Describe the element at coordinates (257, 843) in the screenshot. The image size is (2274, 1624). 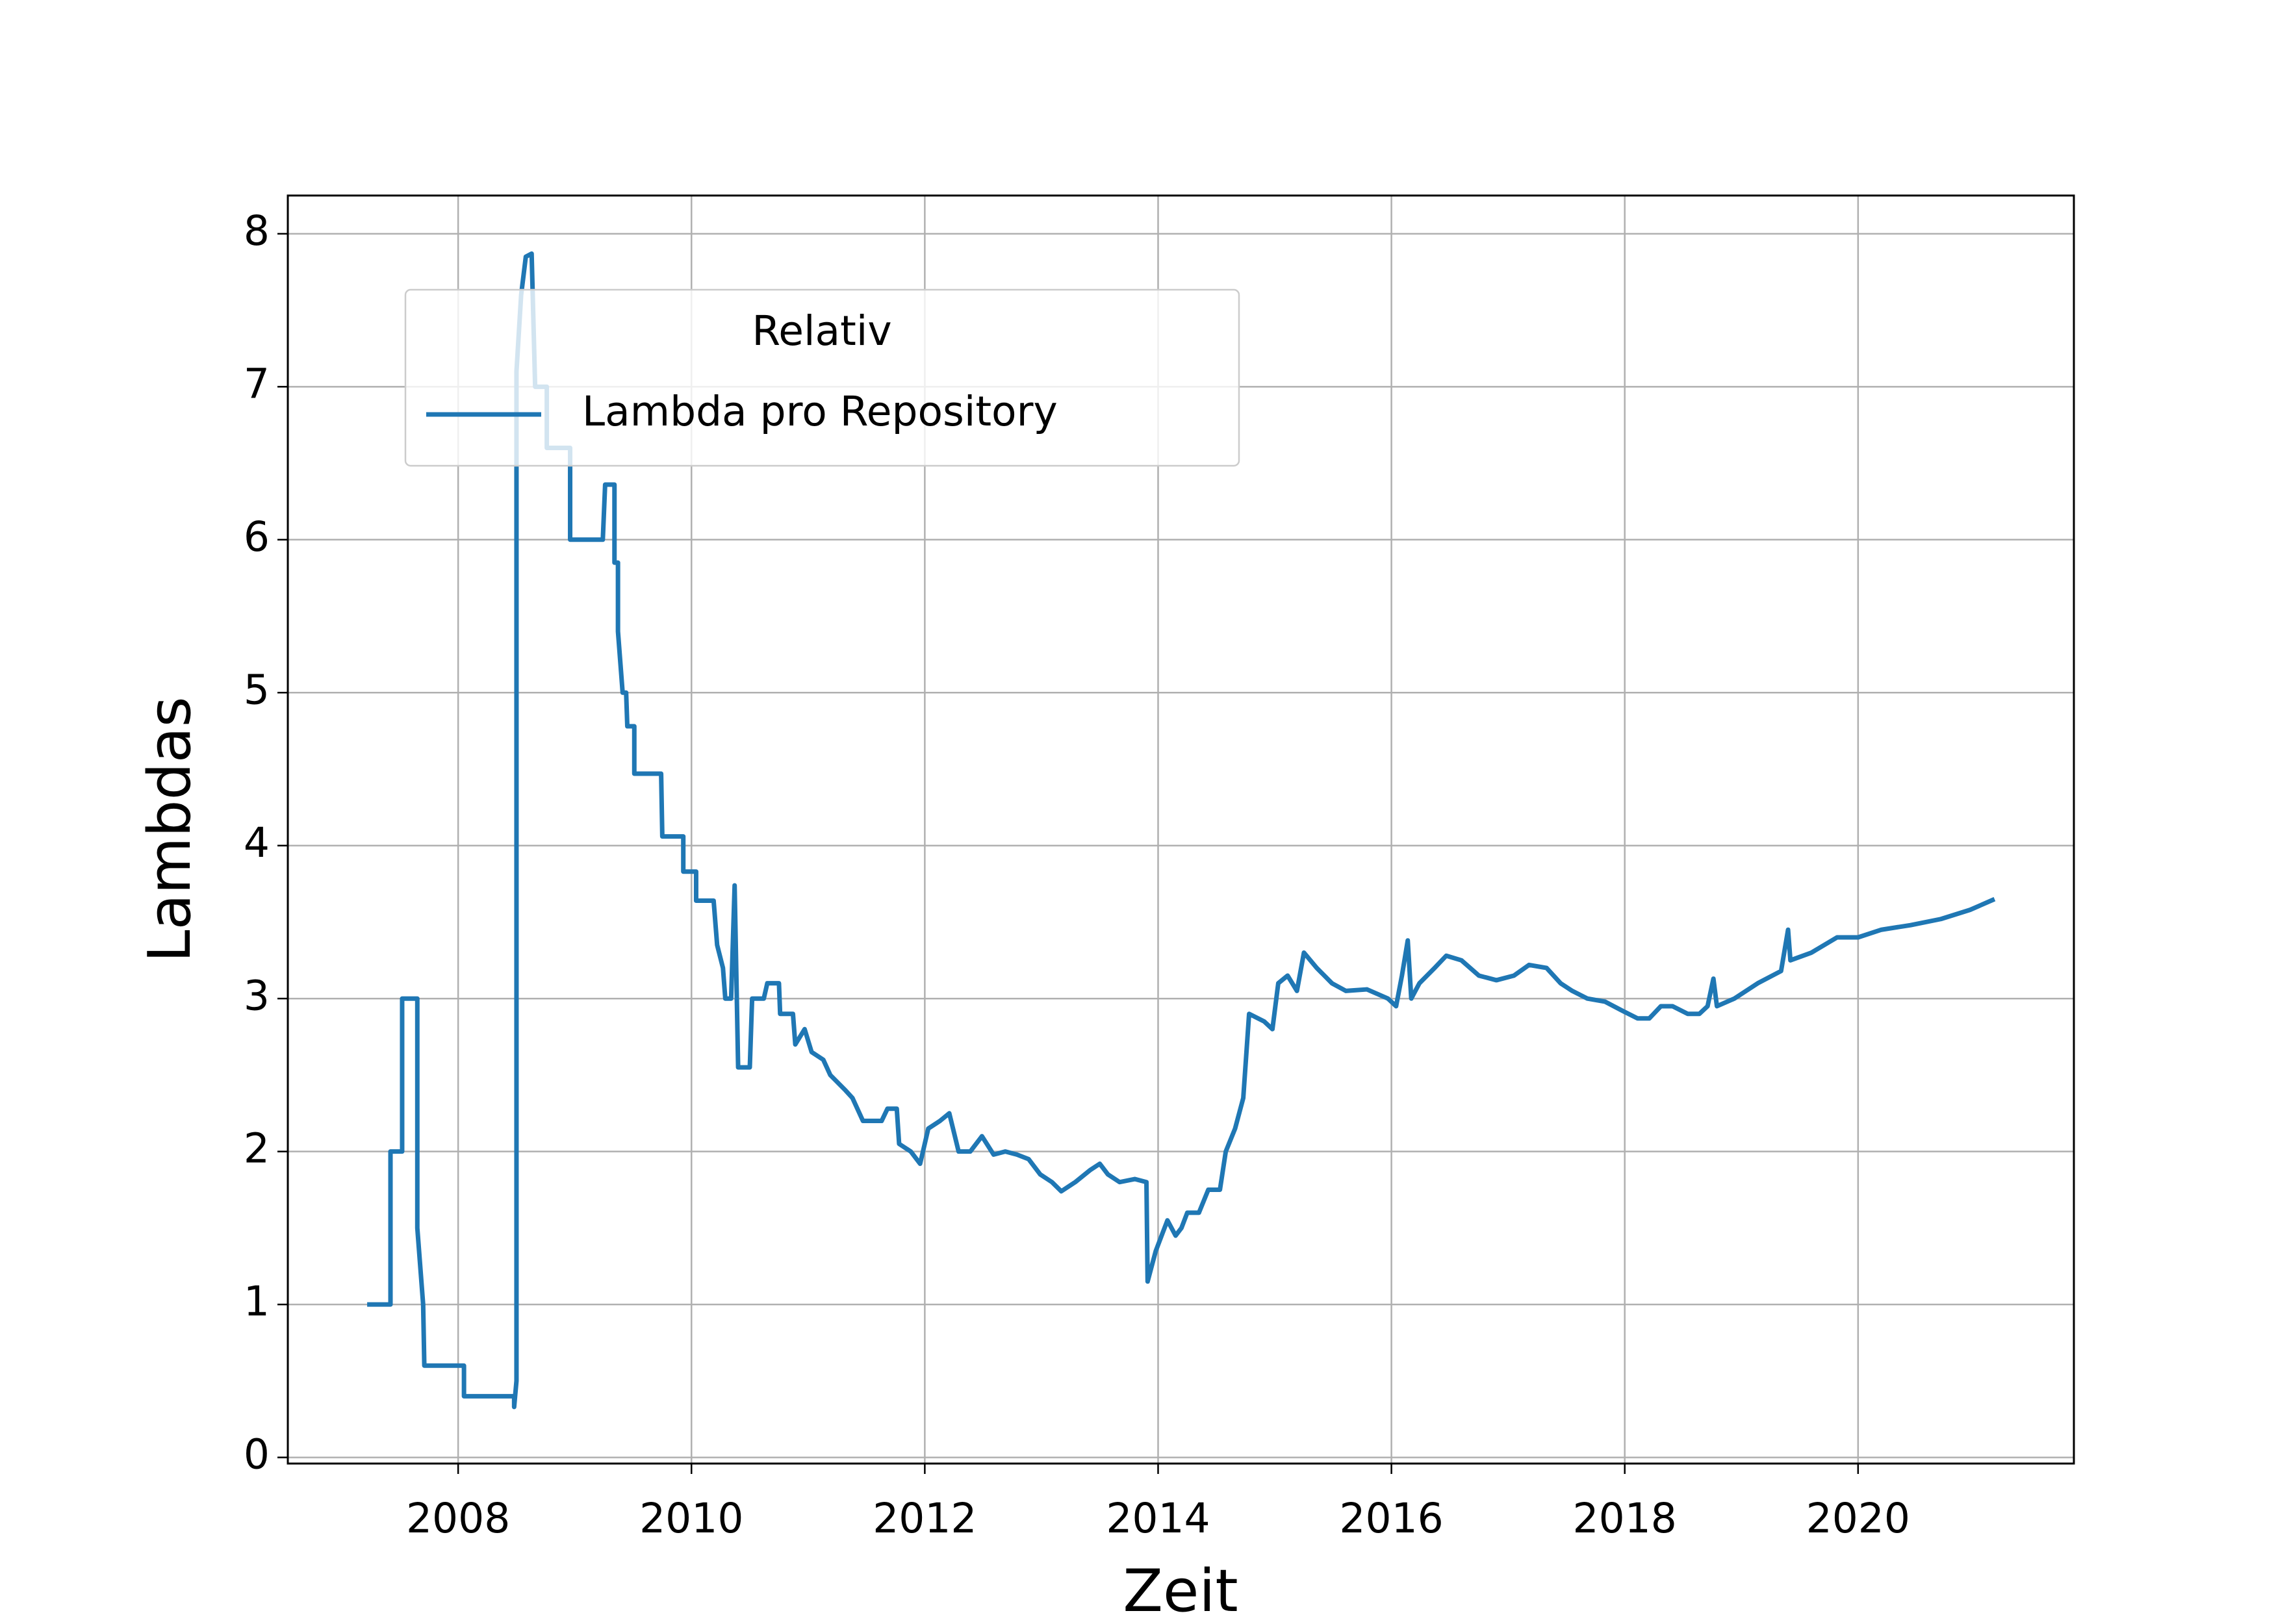
I see `y-tick-label: 4` at that location.